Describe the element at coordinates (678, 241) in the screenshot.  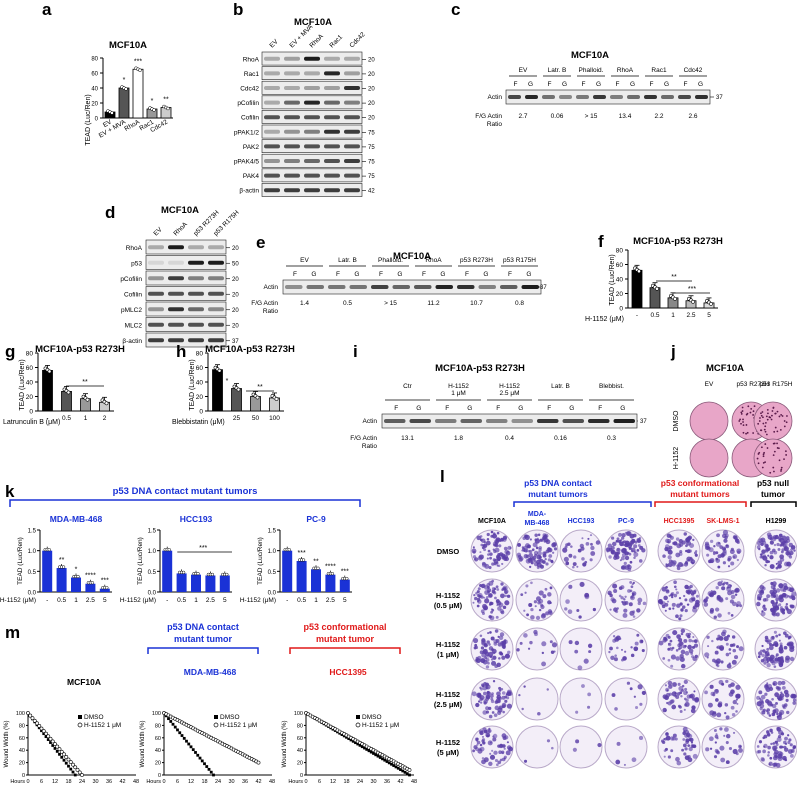
I see `panel-f-title: MCF10A-p53 R273H` at that location.